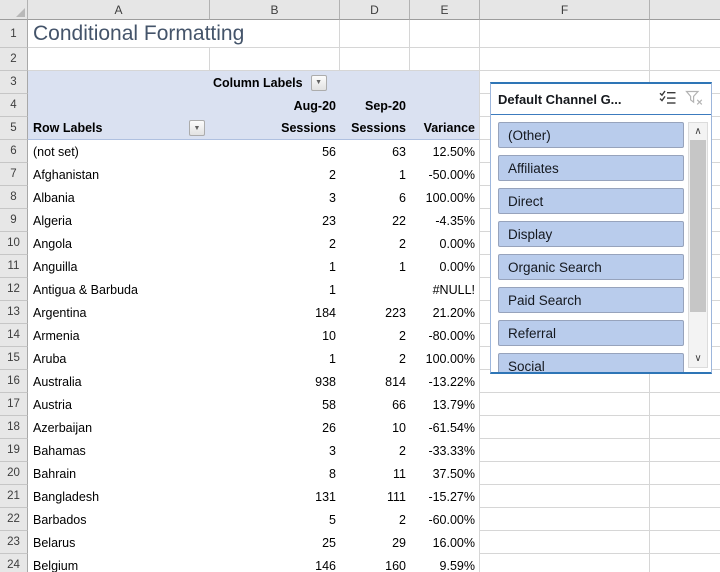  Describe the element at coordinates (60, 519) in the screenshot. I see `cell-A22: Barbados` at that location.